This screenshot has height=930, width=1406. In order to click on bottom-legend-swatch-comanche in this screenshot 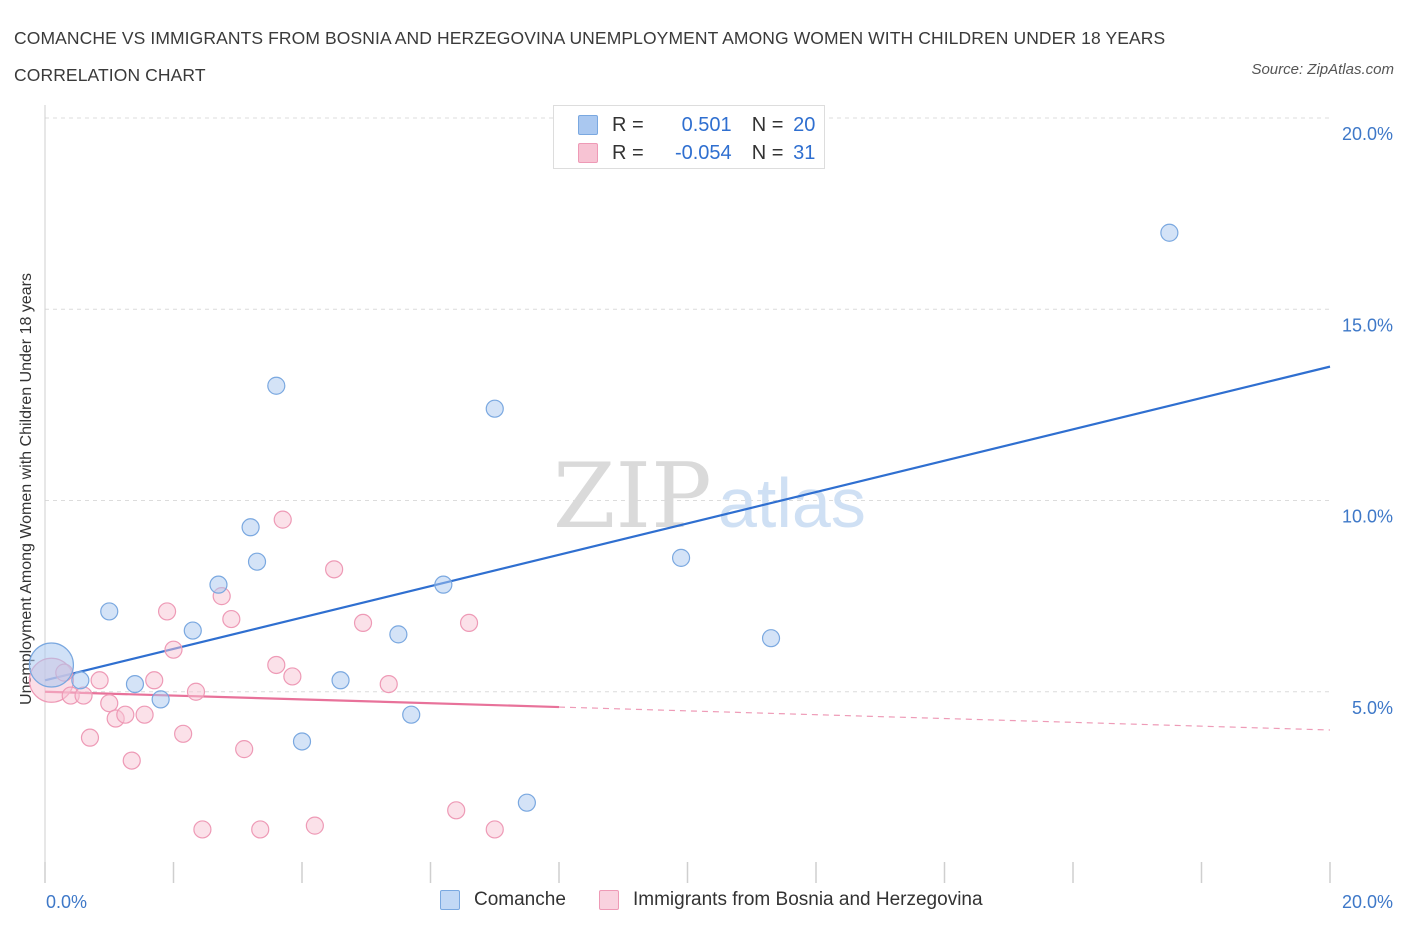, I will do `click(450, 900)`.